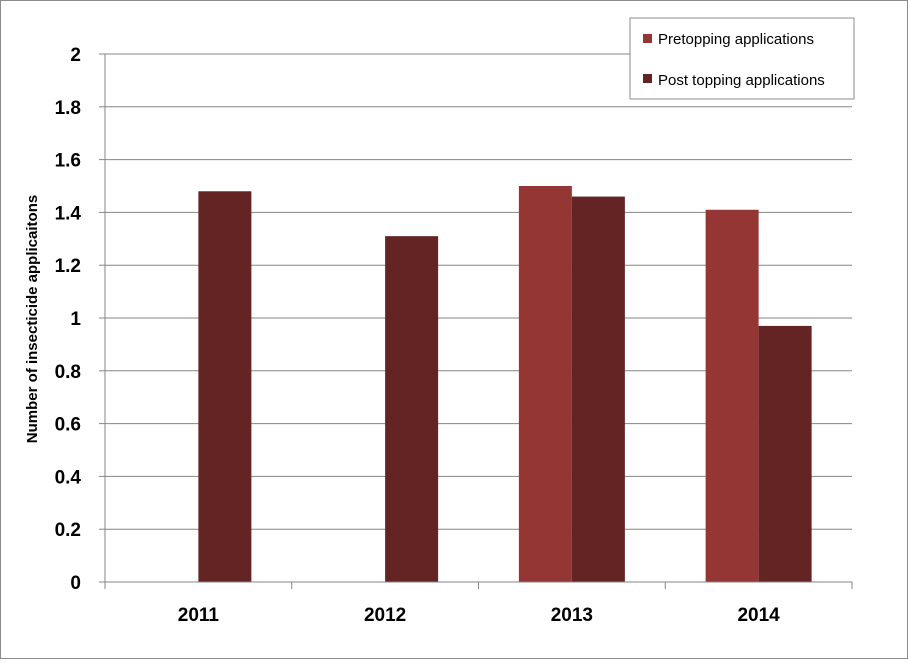 The image size is (908, 663). Describe the element at coordinates (75, 319) in the screenshot. I see `y-tick-label: 1` at that location.